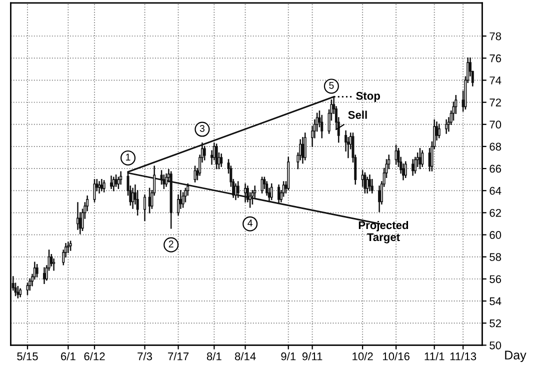 The height and width of the screenshot is (368, 537). What do you see at coordinates (94, 356) in the screenshot?
I see `x-tick-label: 6/12` at bounding box center [94, 356].